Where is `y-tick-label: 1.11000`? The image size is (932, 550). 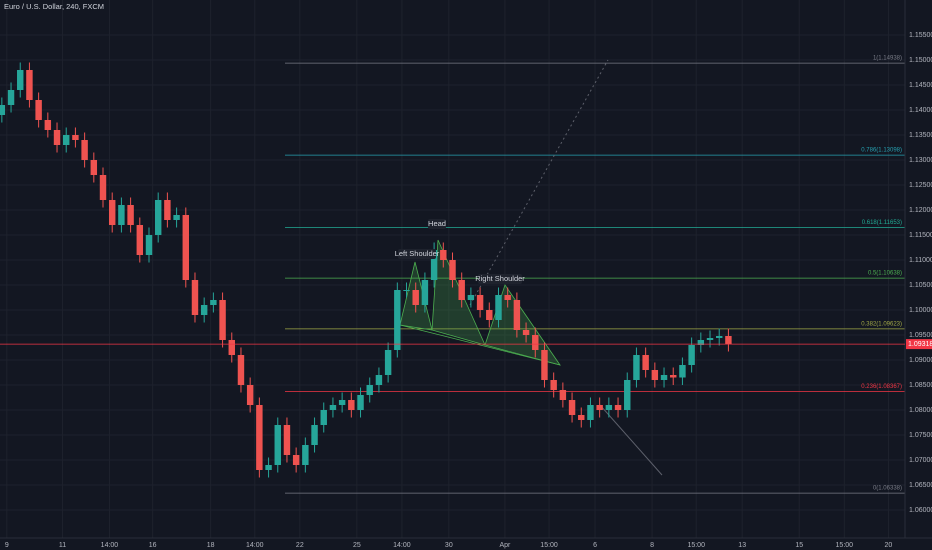
y-tick-label: 1.11000 is located at coordinates (920, 260).